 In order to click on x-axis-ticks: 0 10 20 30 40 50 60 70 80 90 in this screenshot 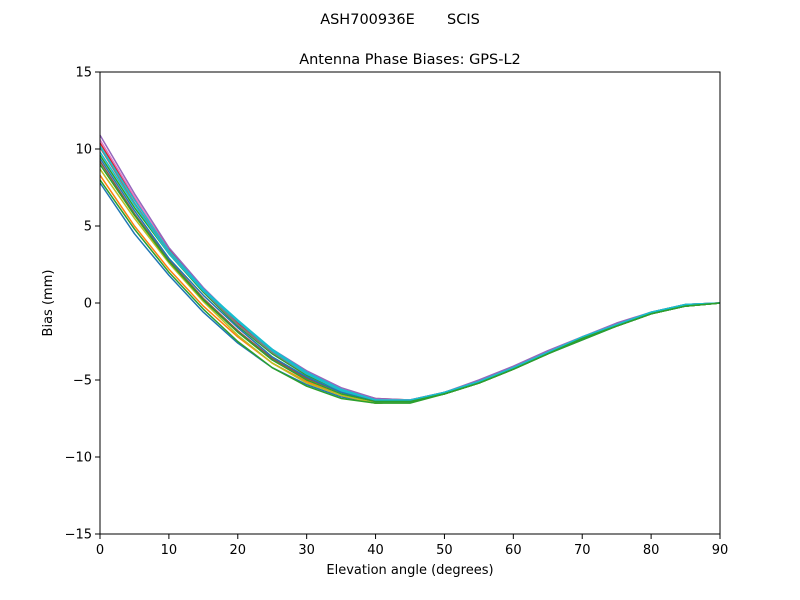, I will do `click(412, 546)`.